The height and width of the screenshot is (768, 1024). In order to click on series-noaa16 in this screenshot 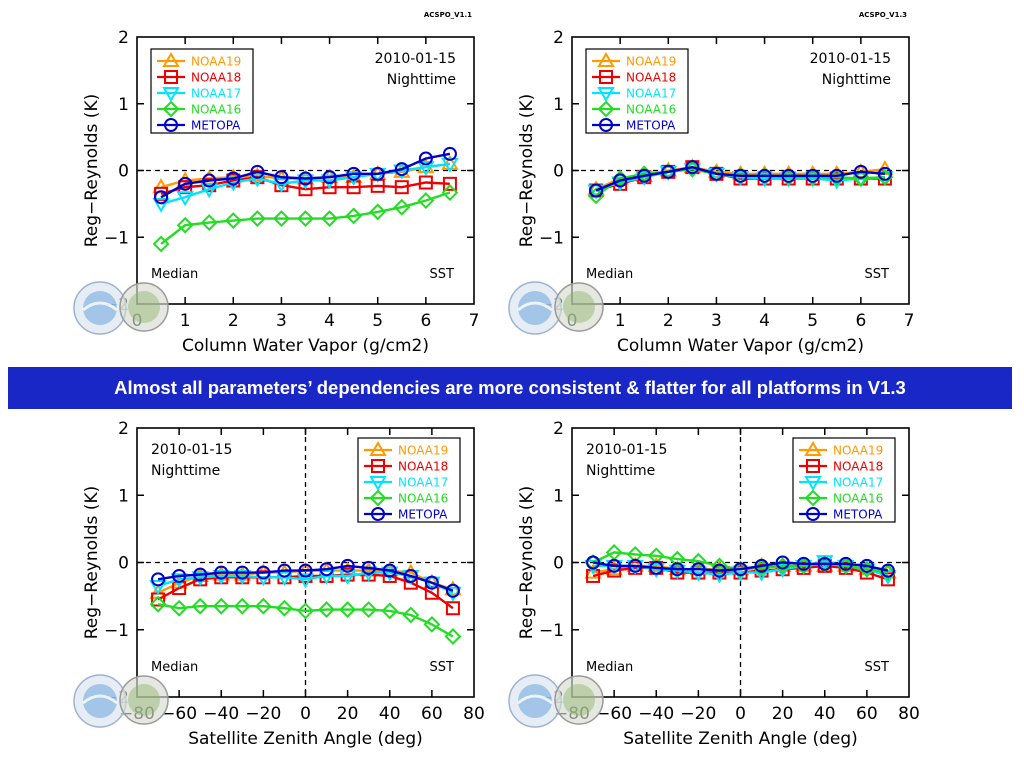, I will do `click(305, 218)`.